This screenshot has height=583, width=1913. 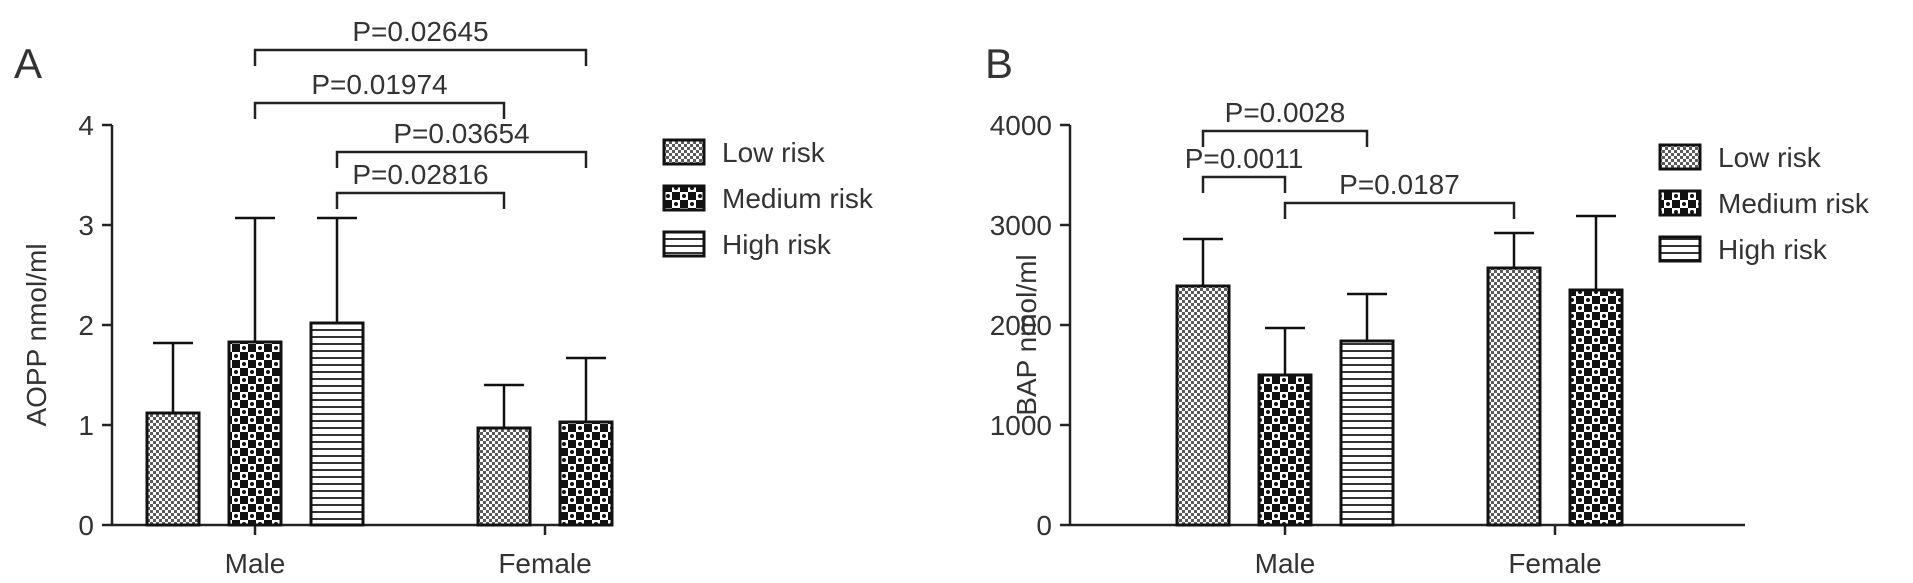 I want to click on significance-label: P=0.02645, so click(x=420, y=31).